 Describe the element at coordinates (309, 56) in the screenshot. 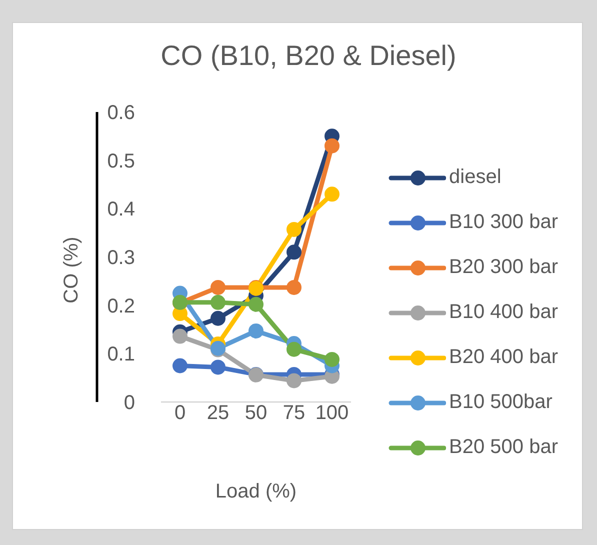

I see `chart-title: CO (B10, B20 & Diesel)` at that location.